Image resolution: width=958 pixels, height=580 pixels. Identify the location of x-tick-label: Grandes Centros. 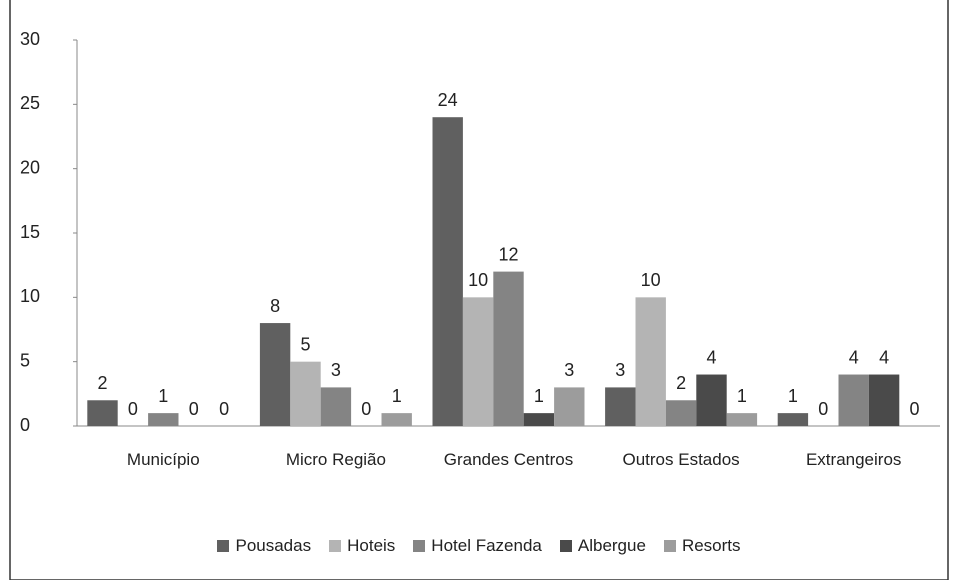
(508, 459).